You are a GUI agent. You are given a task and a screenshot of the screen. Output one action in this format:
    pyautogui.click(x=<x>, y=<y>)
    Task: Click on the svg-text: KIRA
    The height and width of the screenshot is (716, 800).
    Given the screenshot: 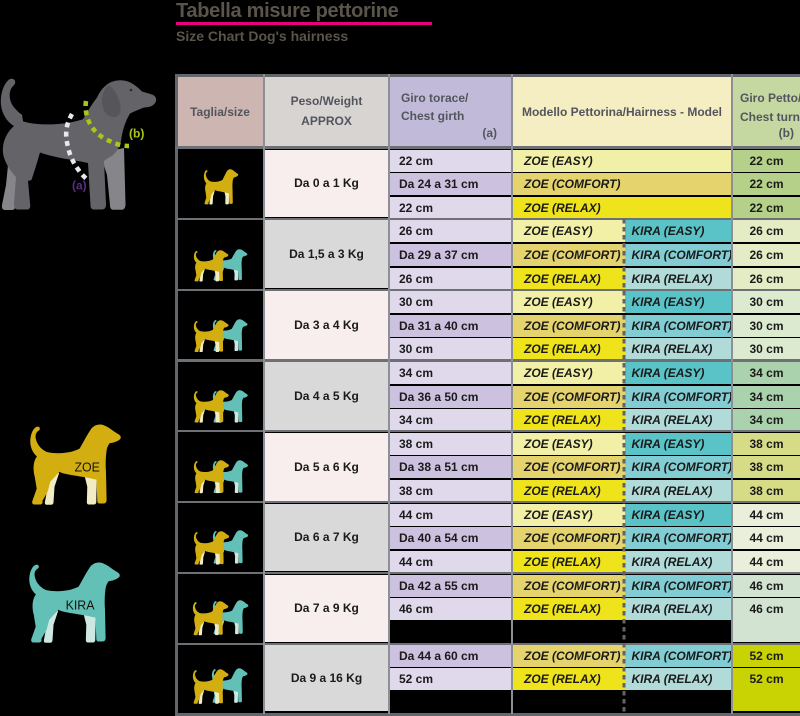 What is the action you would take?
    pyautogui.click(x=80, y=605)
    